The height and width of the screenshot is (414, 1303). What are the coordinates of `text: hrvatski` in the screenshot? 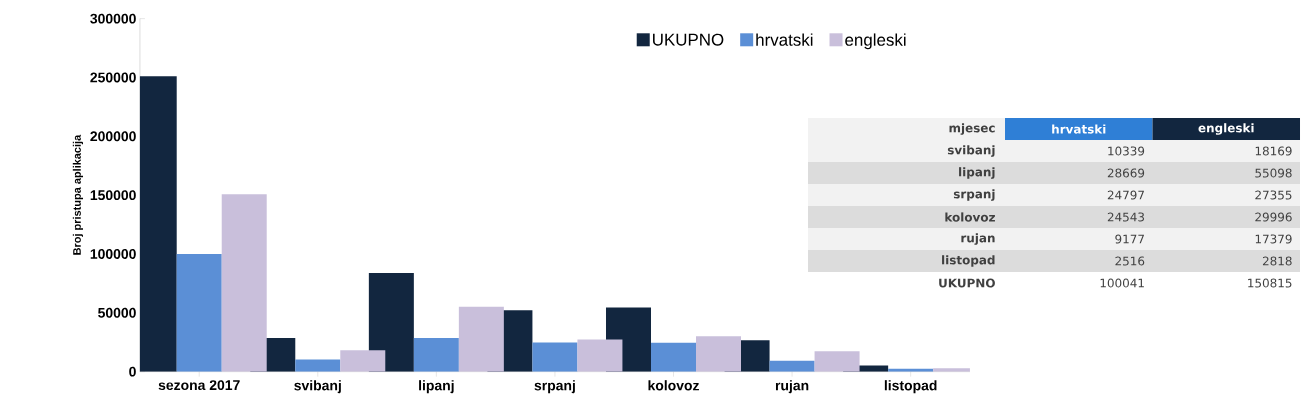 It's located at (1079, 129).